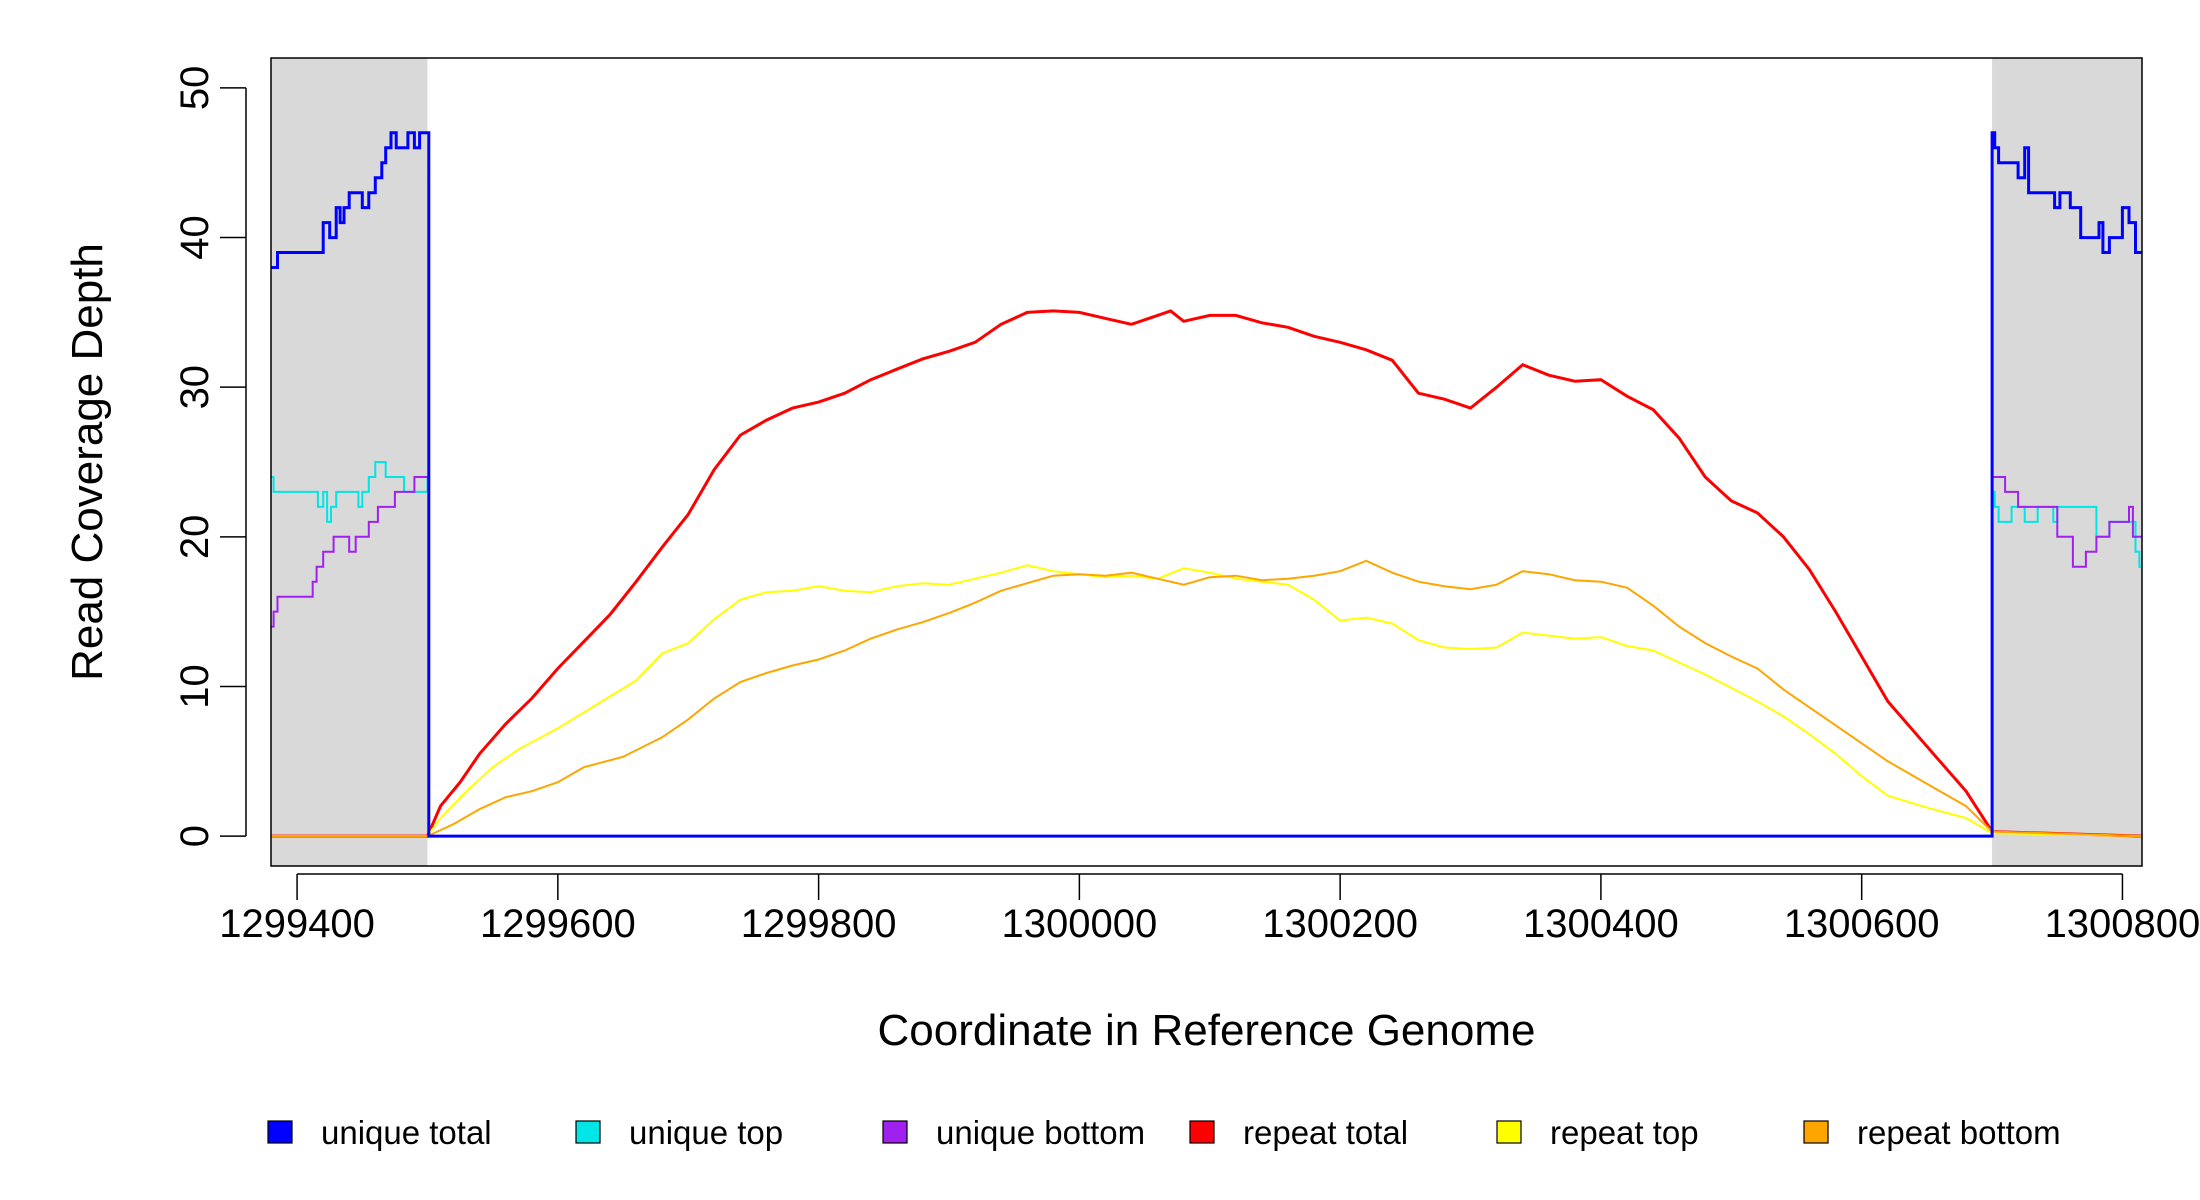 The width and height of the screenshot is (2200, 1200). I want to click on legend-label: repeat top, so click(1624, 1132).